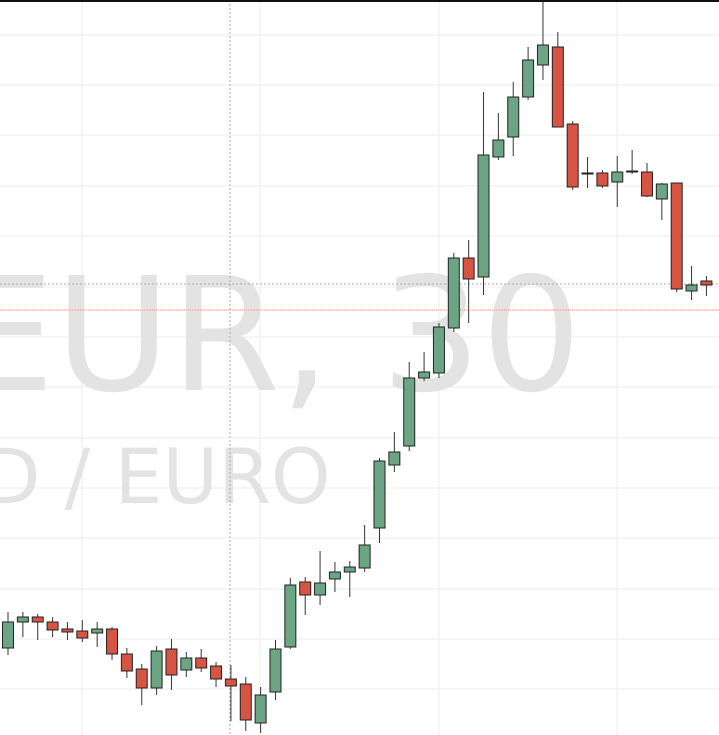  What do you see at coordinates (165, 476) in the screenshot?
I see `watermark-subtitle: D / EURO` at bounding box center [165, 476].